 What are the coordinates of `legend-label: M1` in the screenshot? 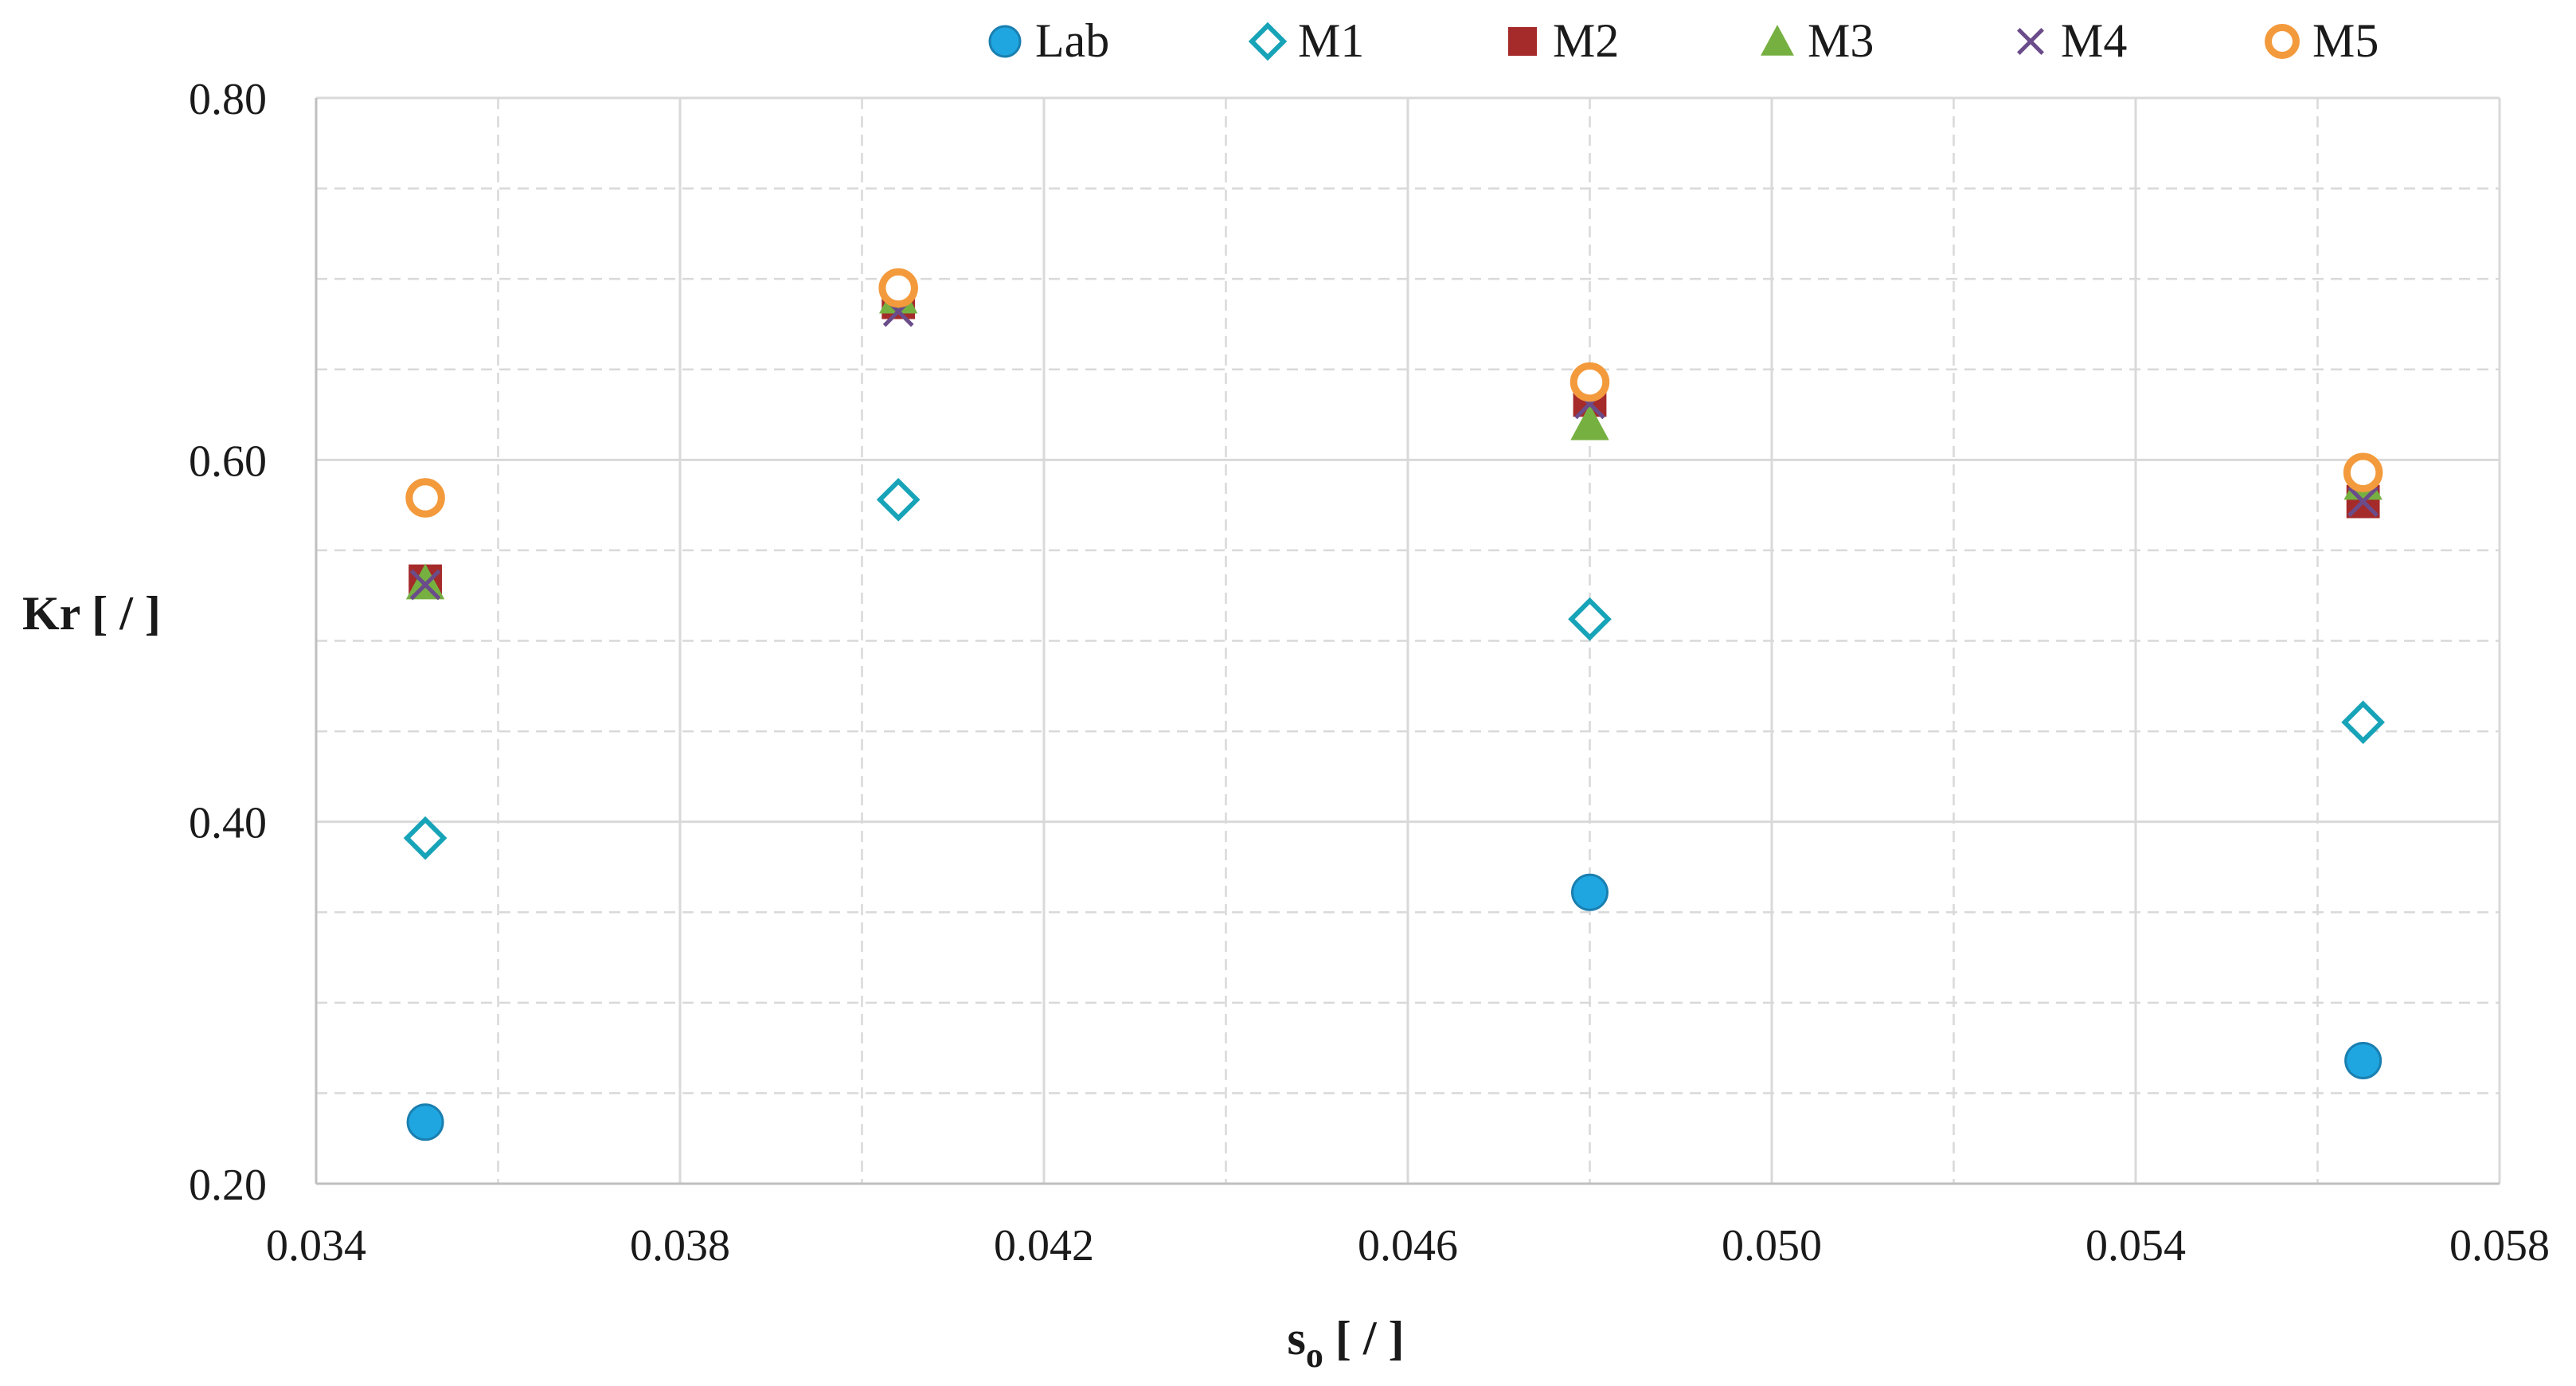 It's located at (1331, 40).